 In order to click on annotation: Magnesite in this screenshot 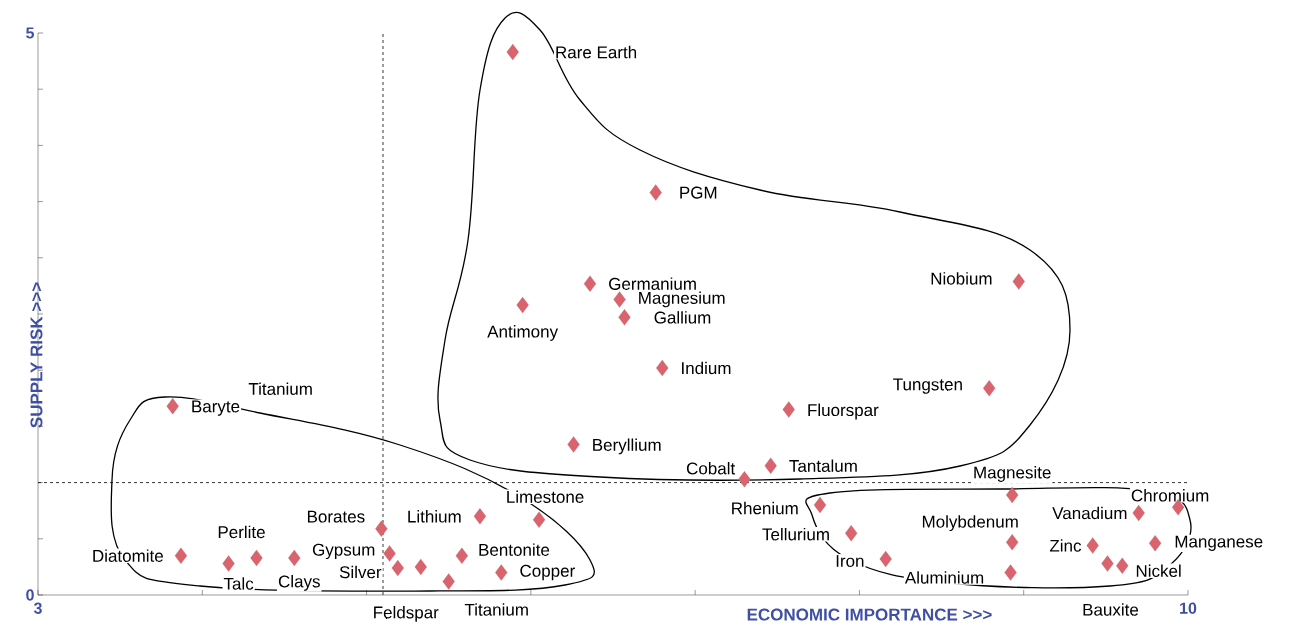, I will do `click(1012, 474)`.